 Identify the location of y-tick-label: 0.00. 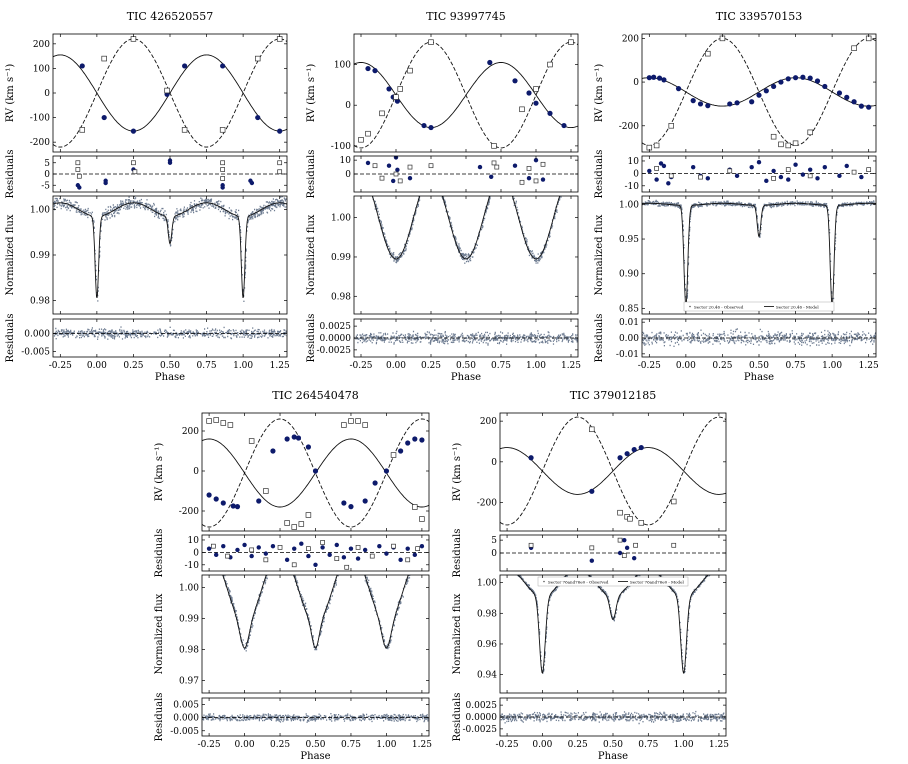
(629, 339).